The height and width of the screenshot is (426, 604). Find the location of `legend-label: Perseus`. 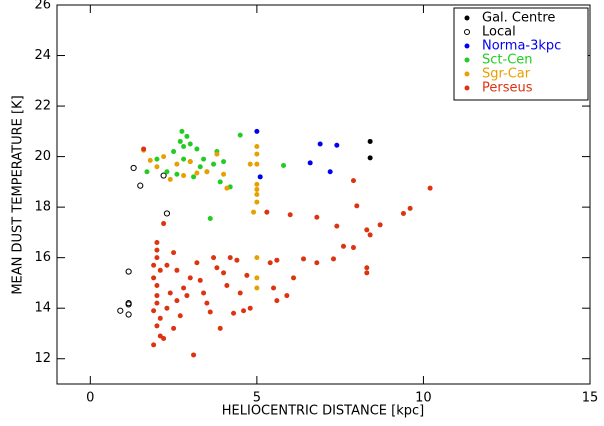

legend-label: Perseus is located at coordinates (507, 88).